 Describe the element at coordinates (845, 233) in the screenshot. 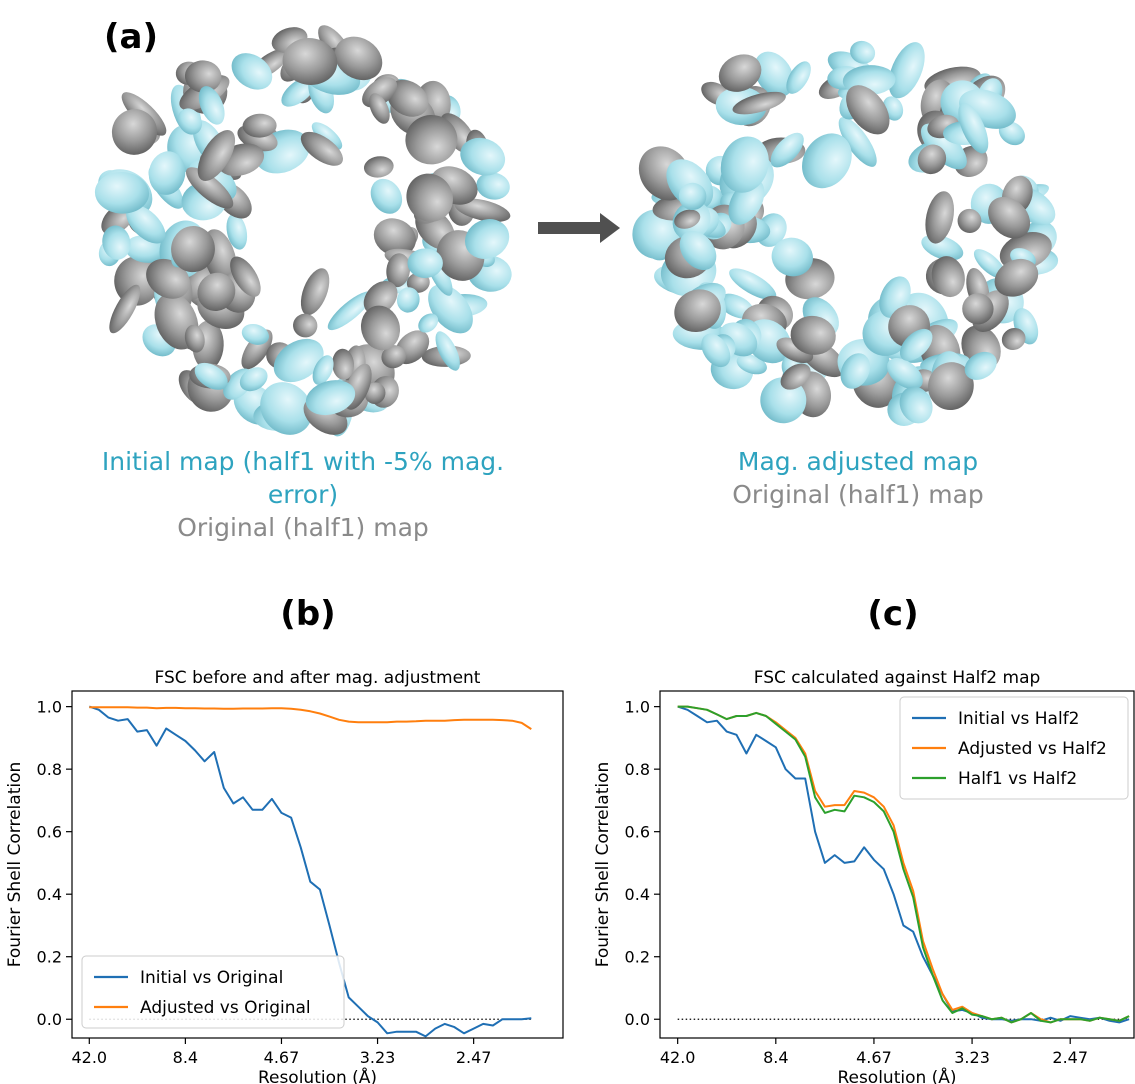

I see `adjusted-map-rendering` at that location.